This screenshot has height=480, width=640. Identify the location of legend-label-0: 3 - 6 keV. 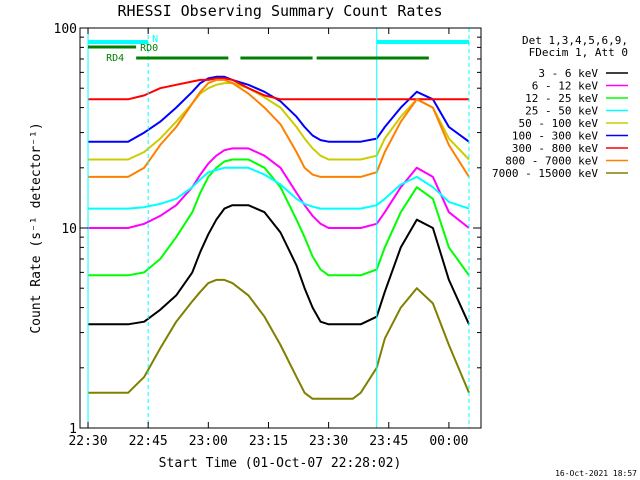
(568, 73).